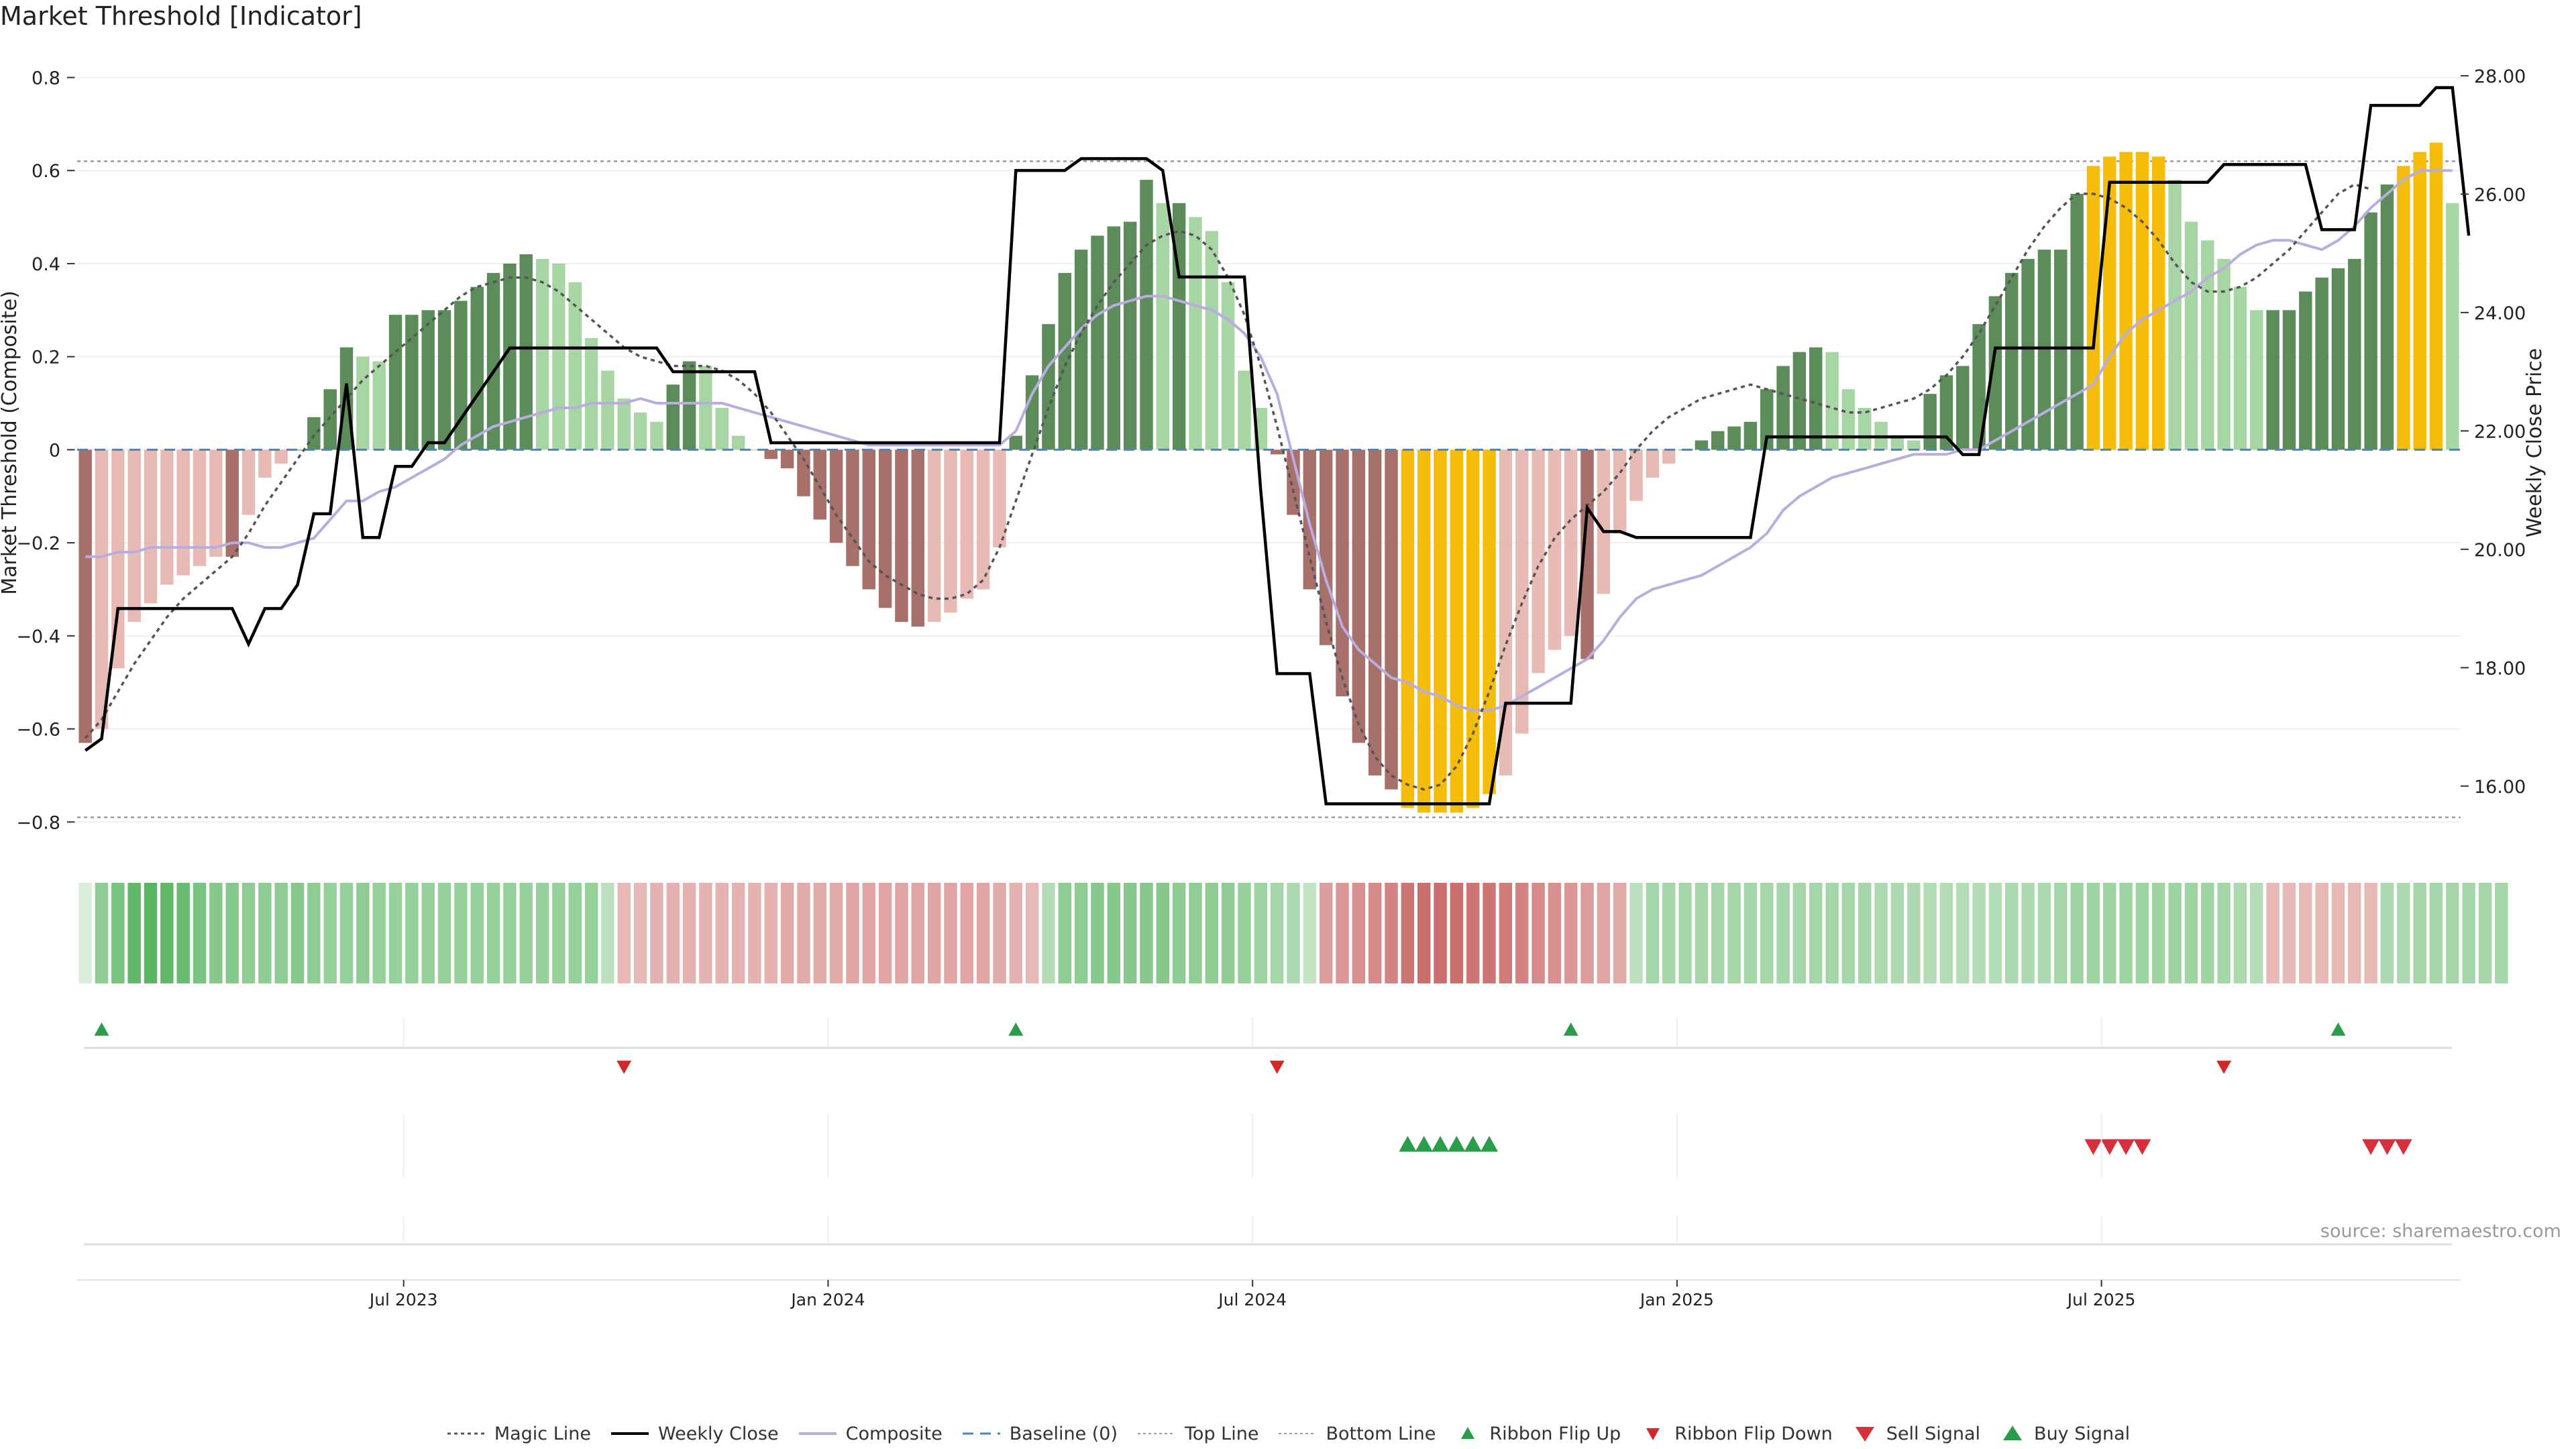  I want to click on legend-item-topline: Top Line, so click(1197, 1433).